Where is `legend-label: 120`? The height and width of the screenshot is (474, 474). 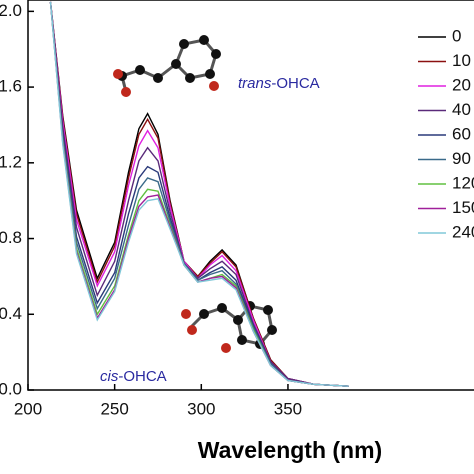
legend-label: 120 is located at coordinates (463, 182).